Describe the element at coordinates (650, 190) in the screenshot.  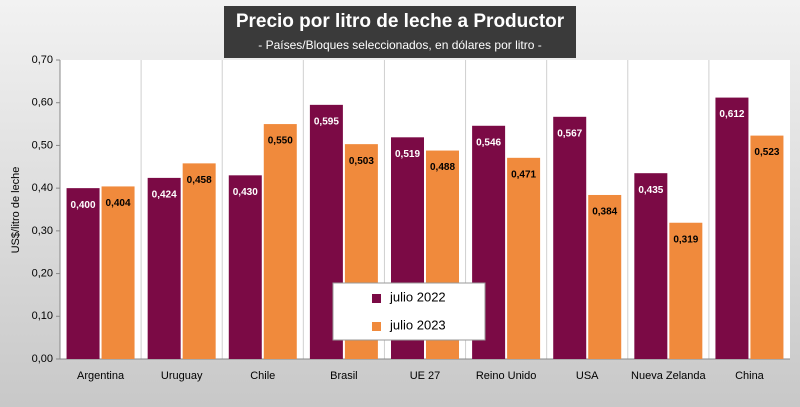
I see `value-label: 0,435` at that location.